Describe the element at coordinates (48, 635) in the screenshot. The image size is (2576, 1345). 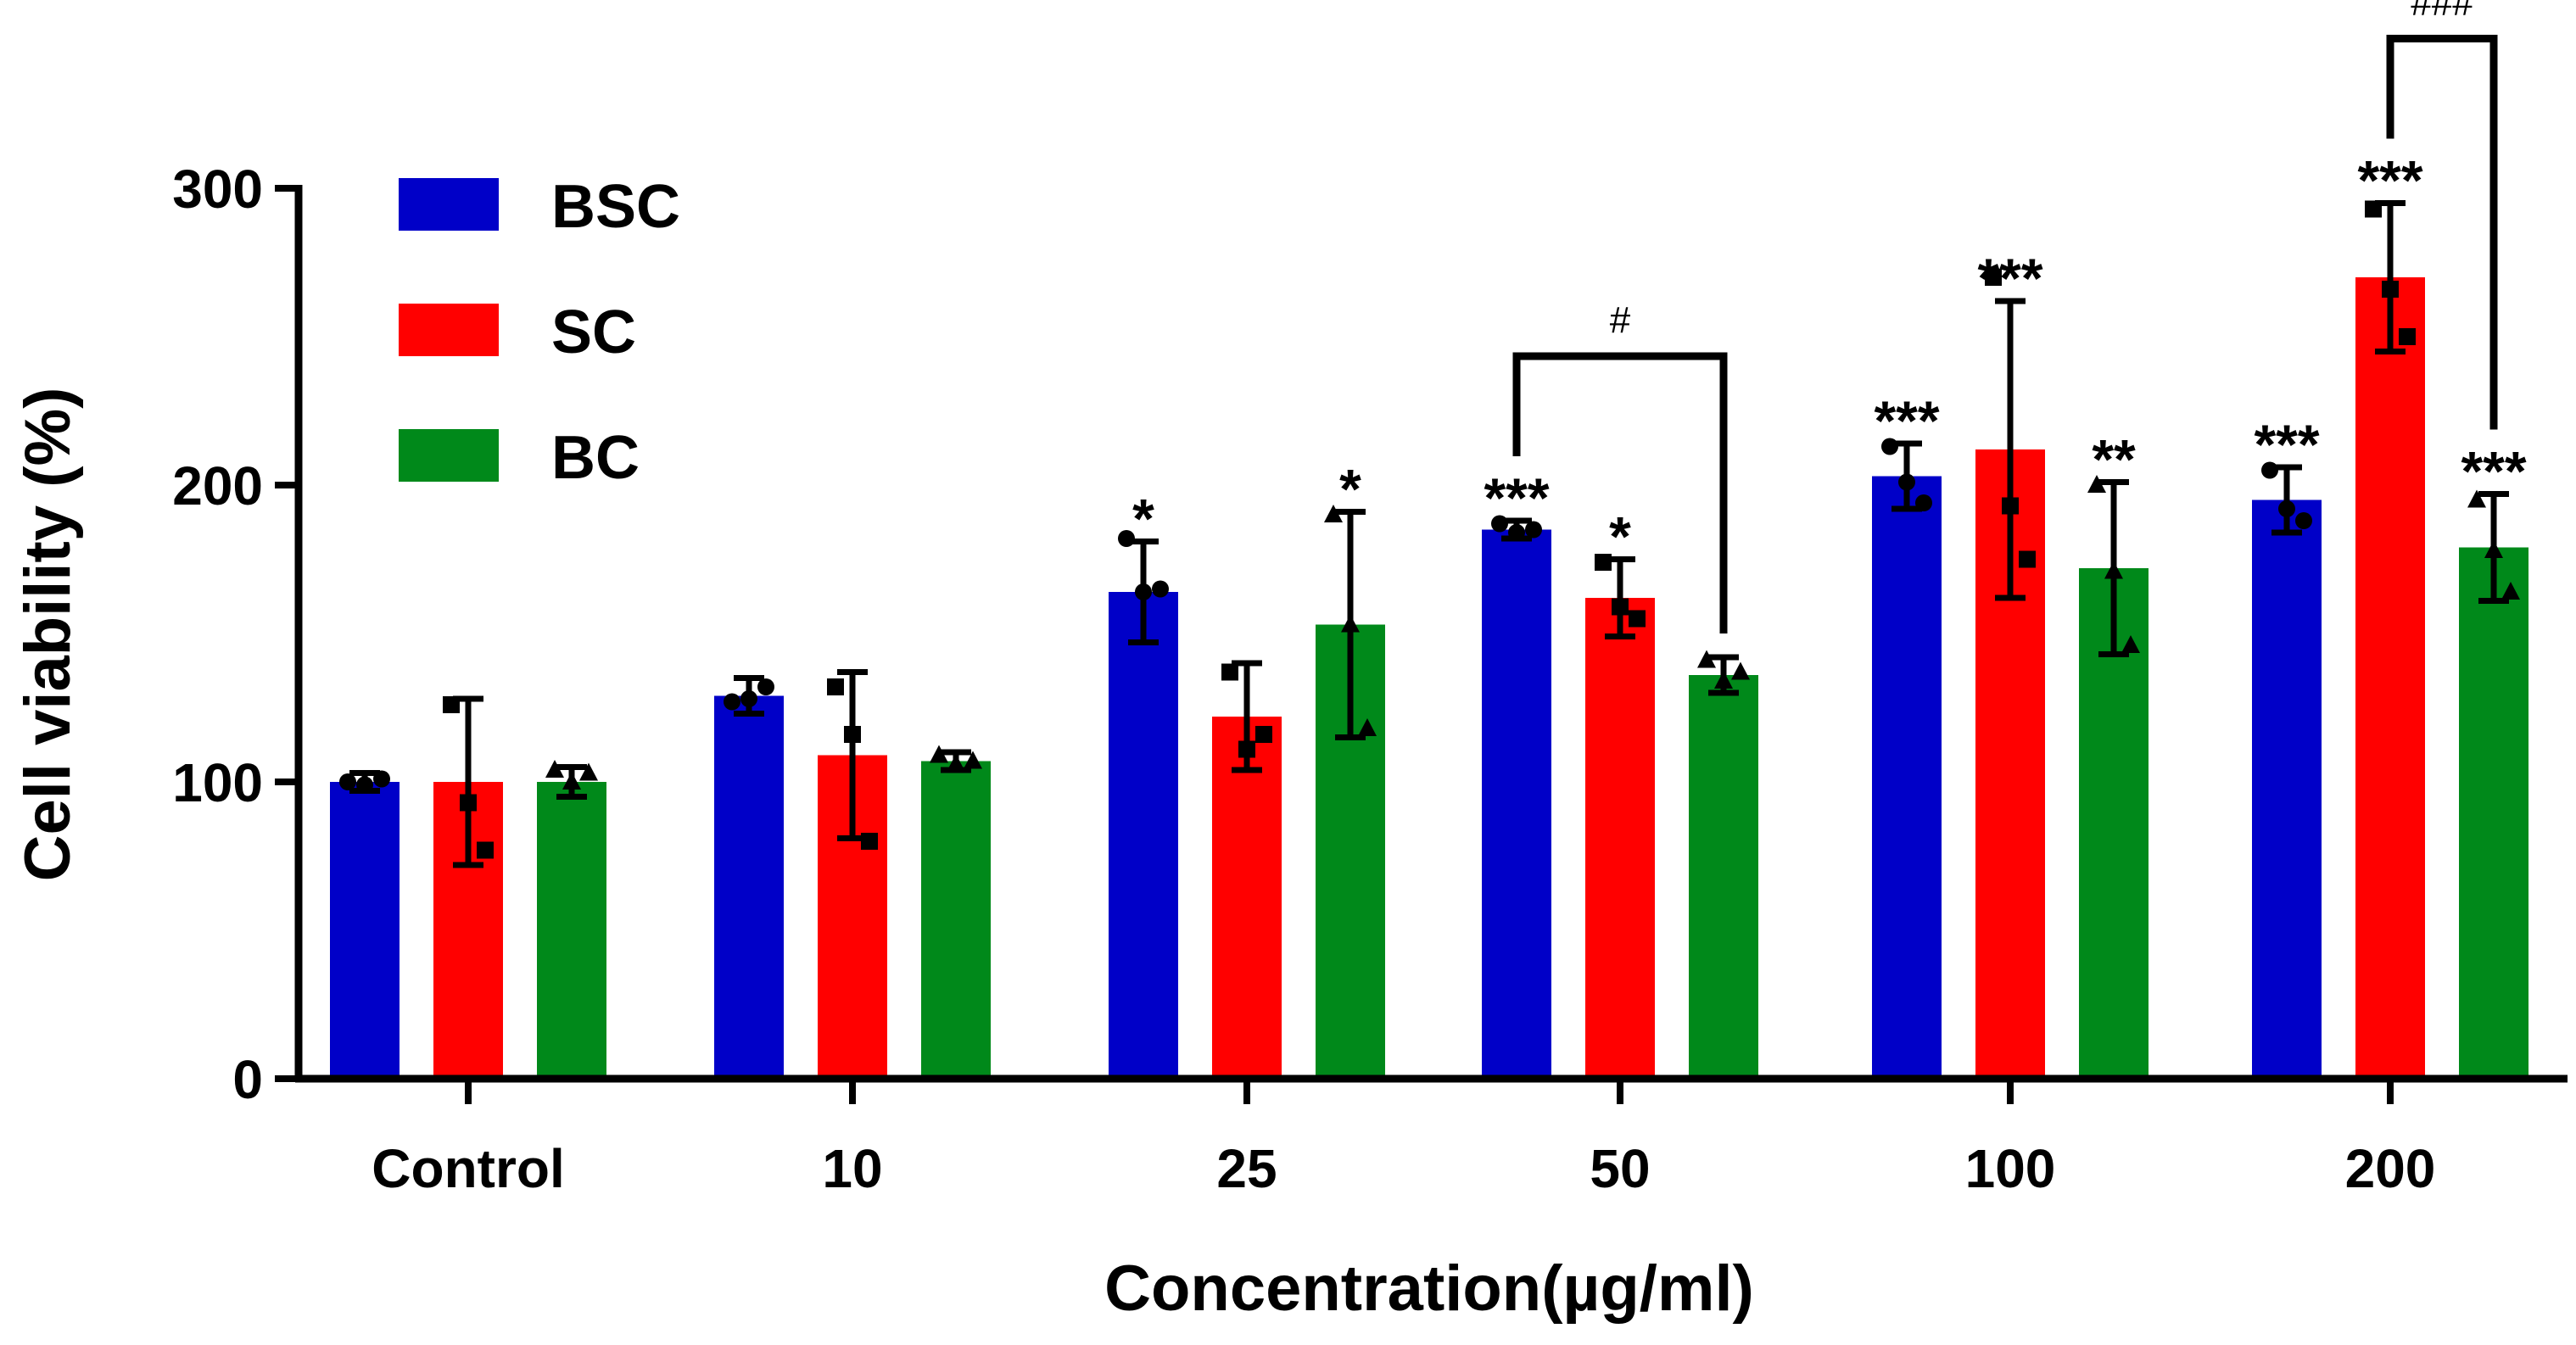
I see `y-axis-title: Cell viability (%)` at that location.